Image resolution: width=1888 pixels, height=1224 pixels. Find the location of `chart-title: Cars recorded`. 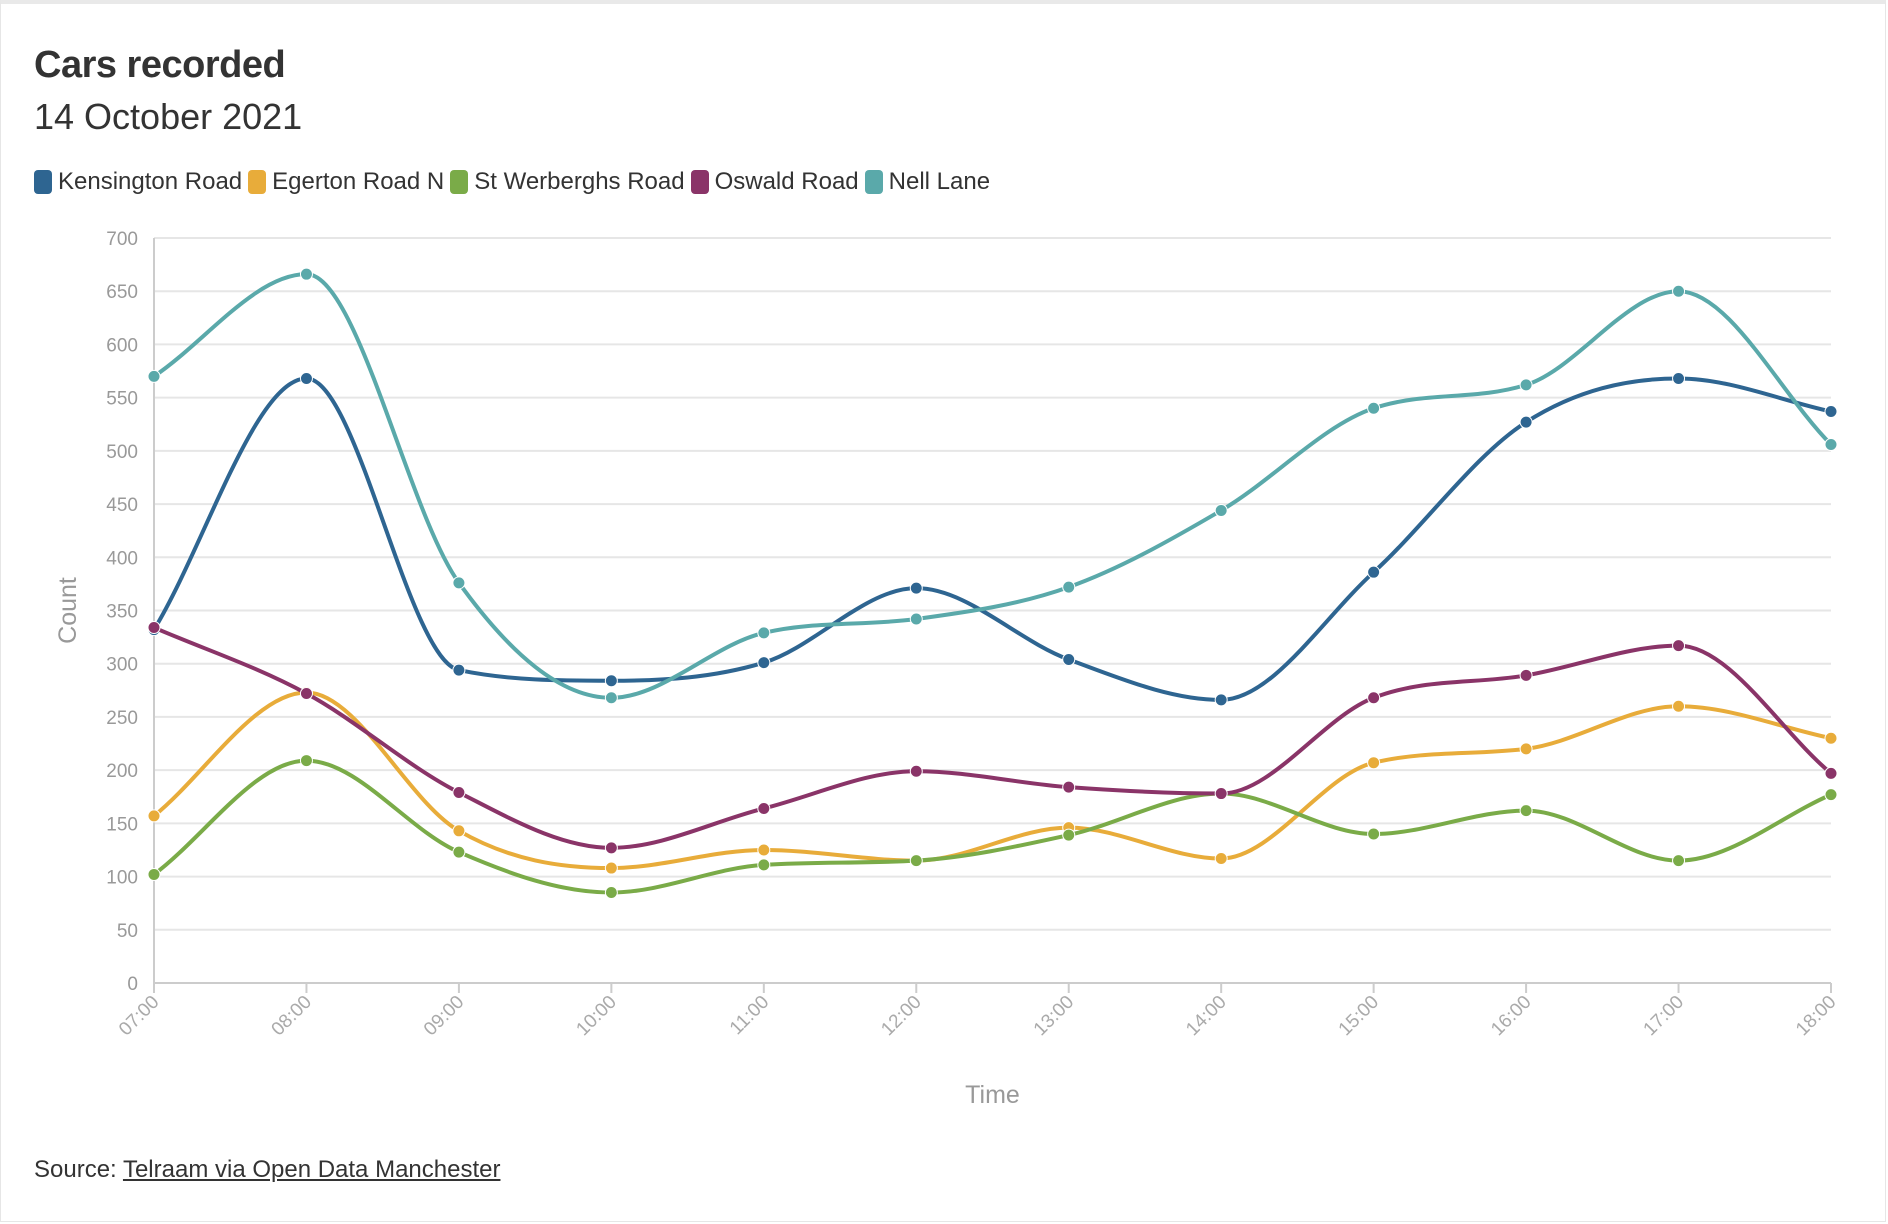

chart-title: Cars recorded is located at coordinates (160, 65).